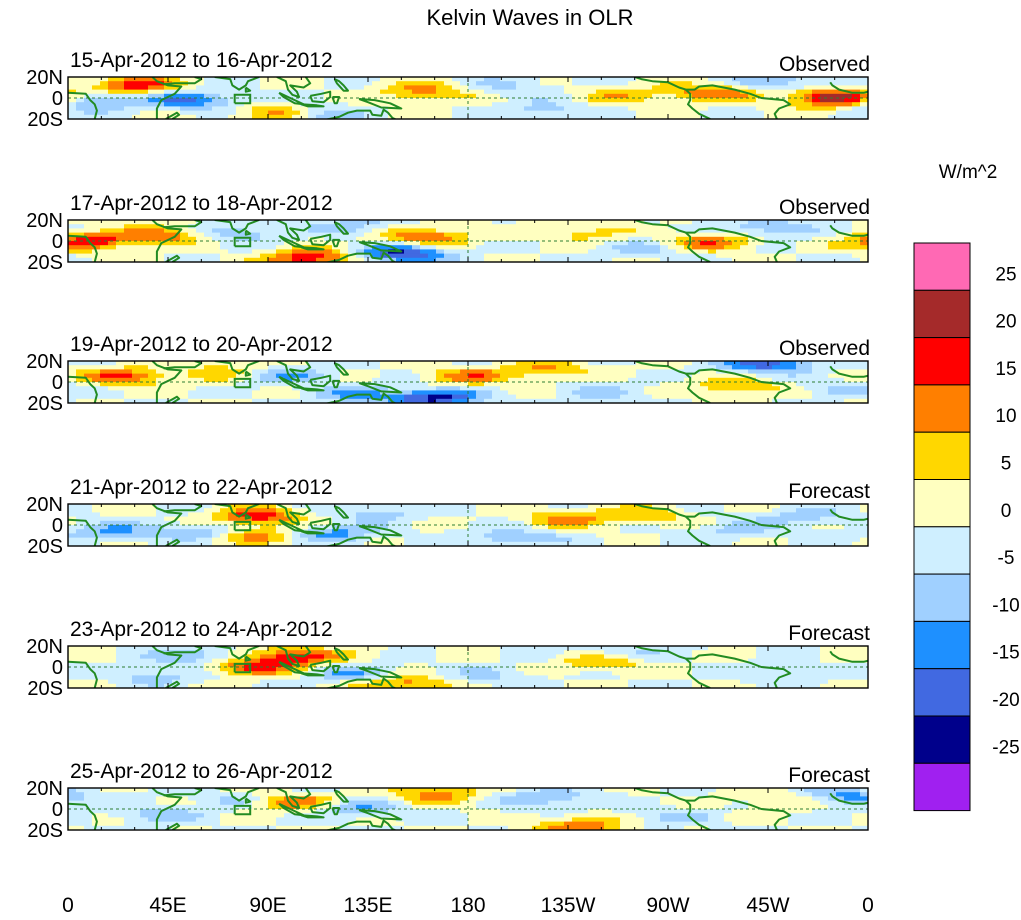 The image size is (1021, 920). What do you see at coordinates (968, 172) in the screenshot?
I see `colorbar-unit: W/m^2` at bounding box center [968, 172].